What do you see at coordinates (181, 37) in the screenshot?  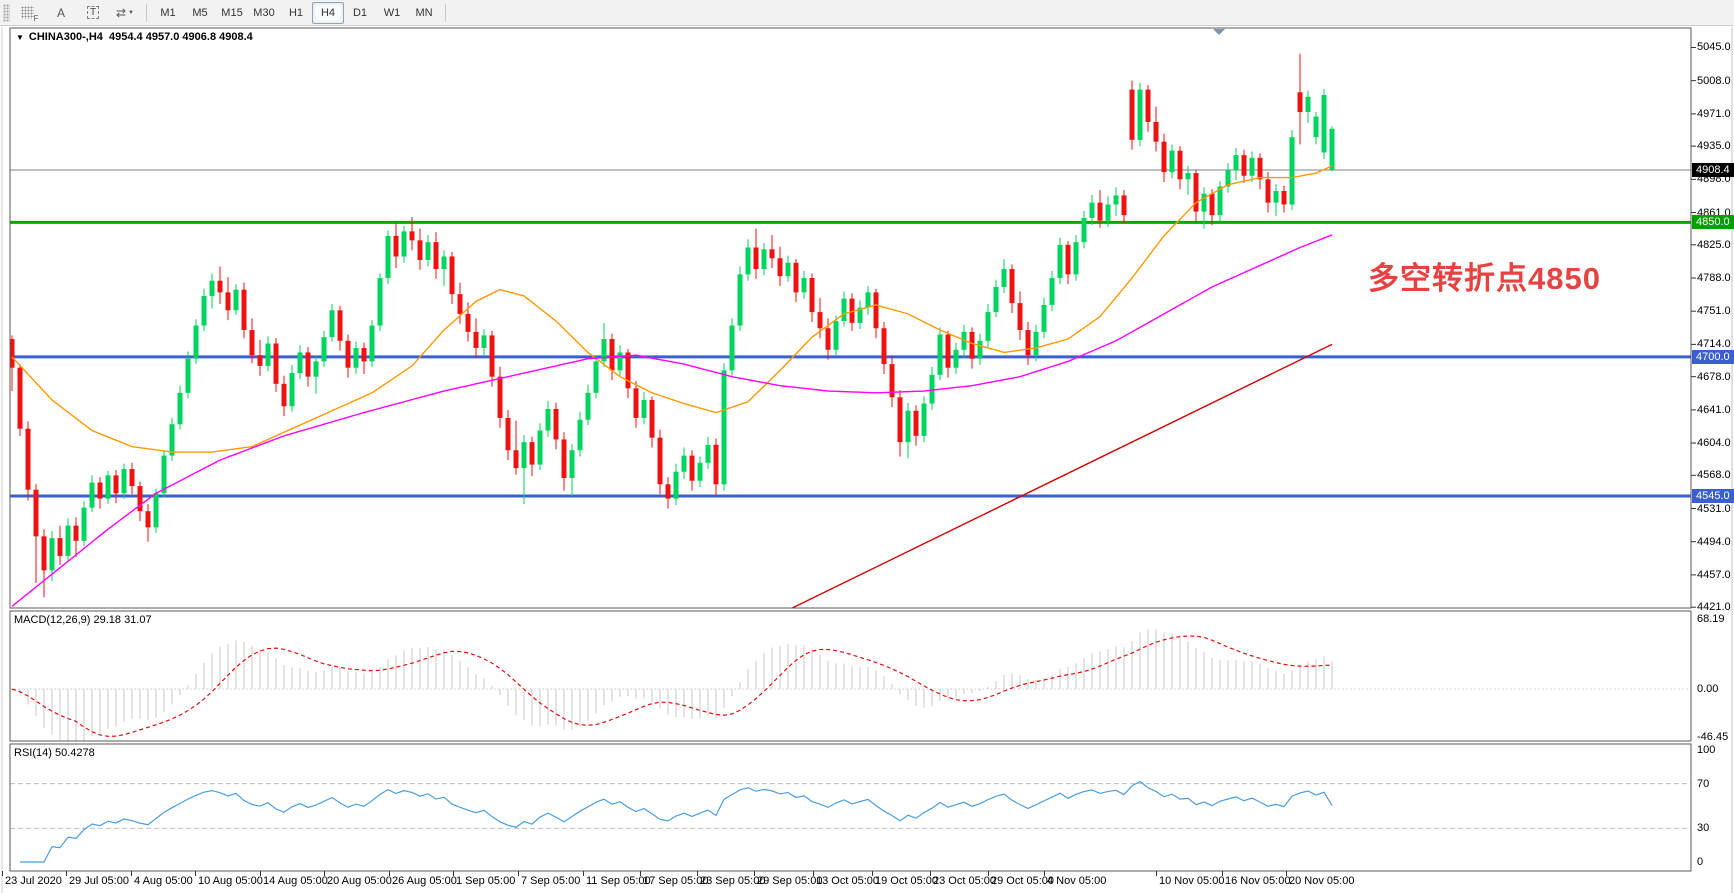 I see `ohlc-values: 4954.4 4957.0 4906.8 4908.4` at bounding box center [181, 37].